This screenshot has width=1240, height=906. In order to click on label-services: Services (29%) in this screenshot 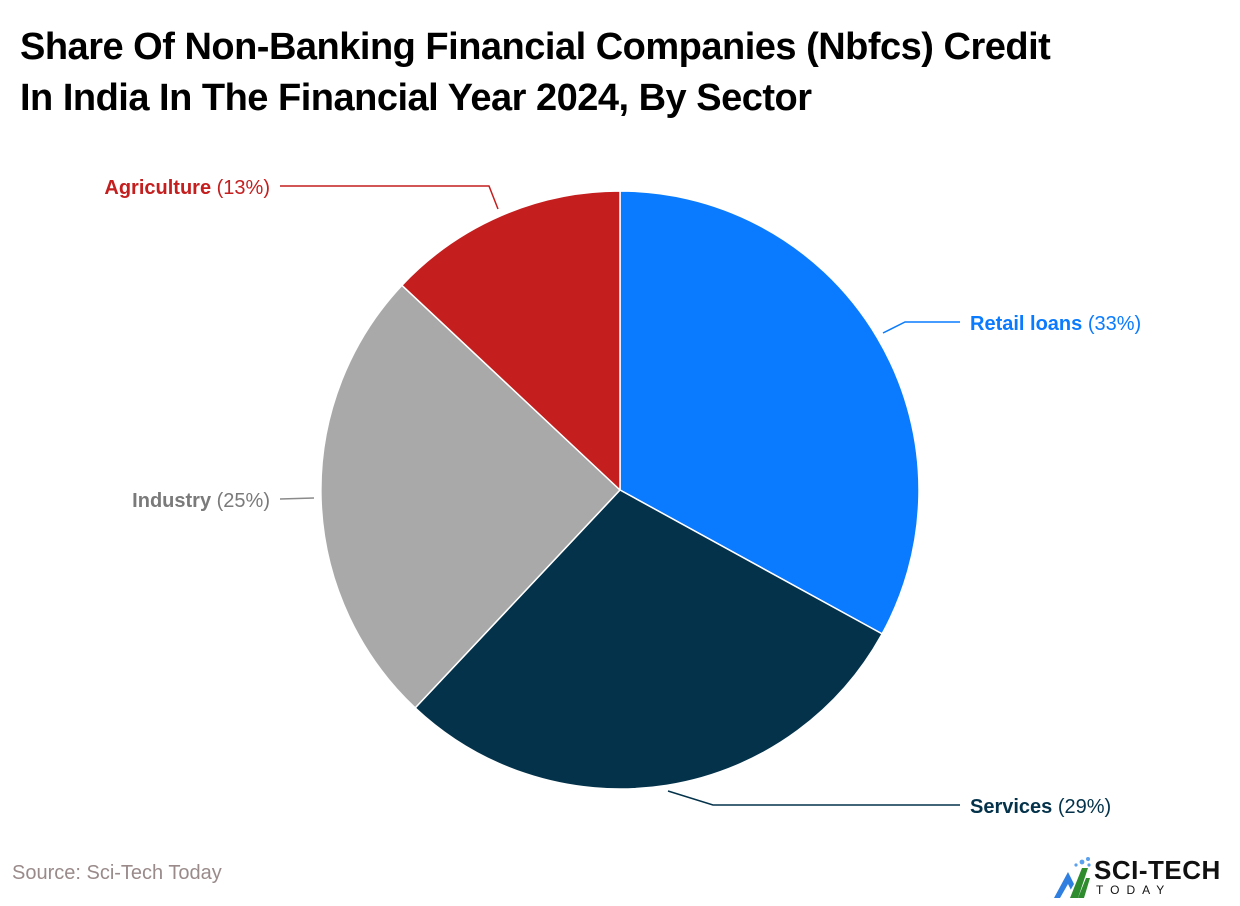, I will do `click(1040, 807)`.